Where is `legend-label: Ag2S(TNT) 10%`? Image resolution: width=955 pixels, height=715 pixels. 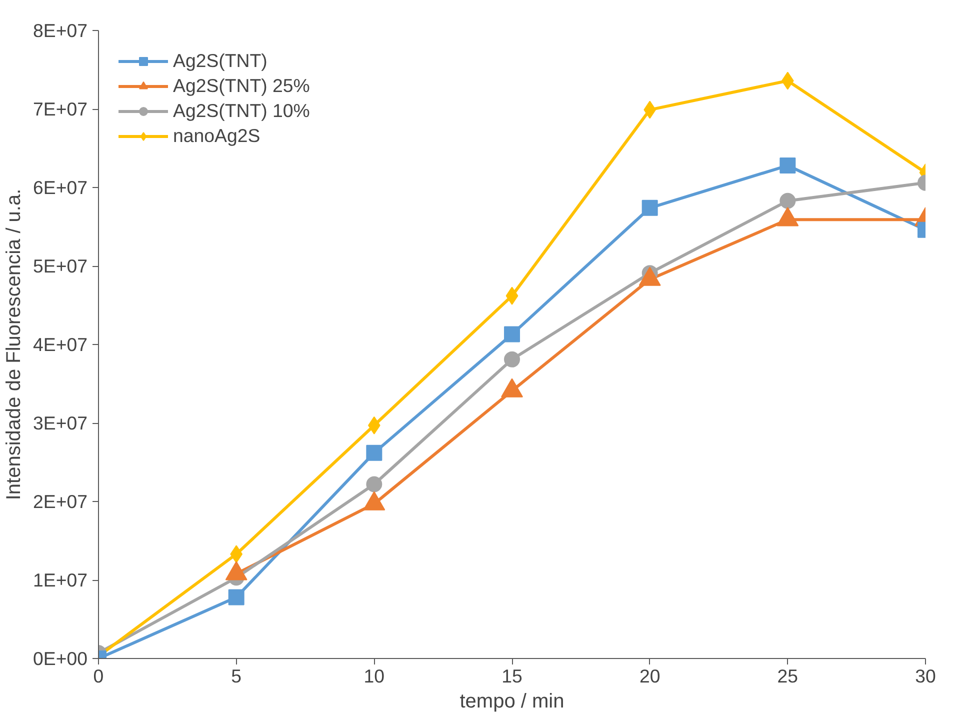
legend-label: Ag2S(TNT) 10% is located at coordinates (241, 111).